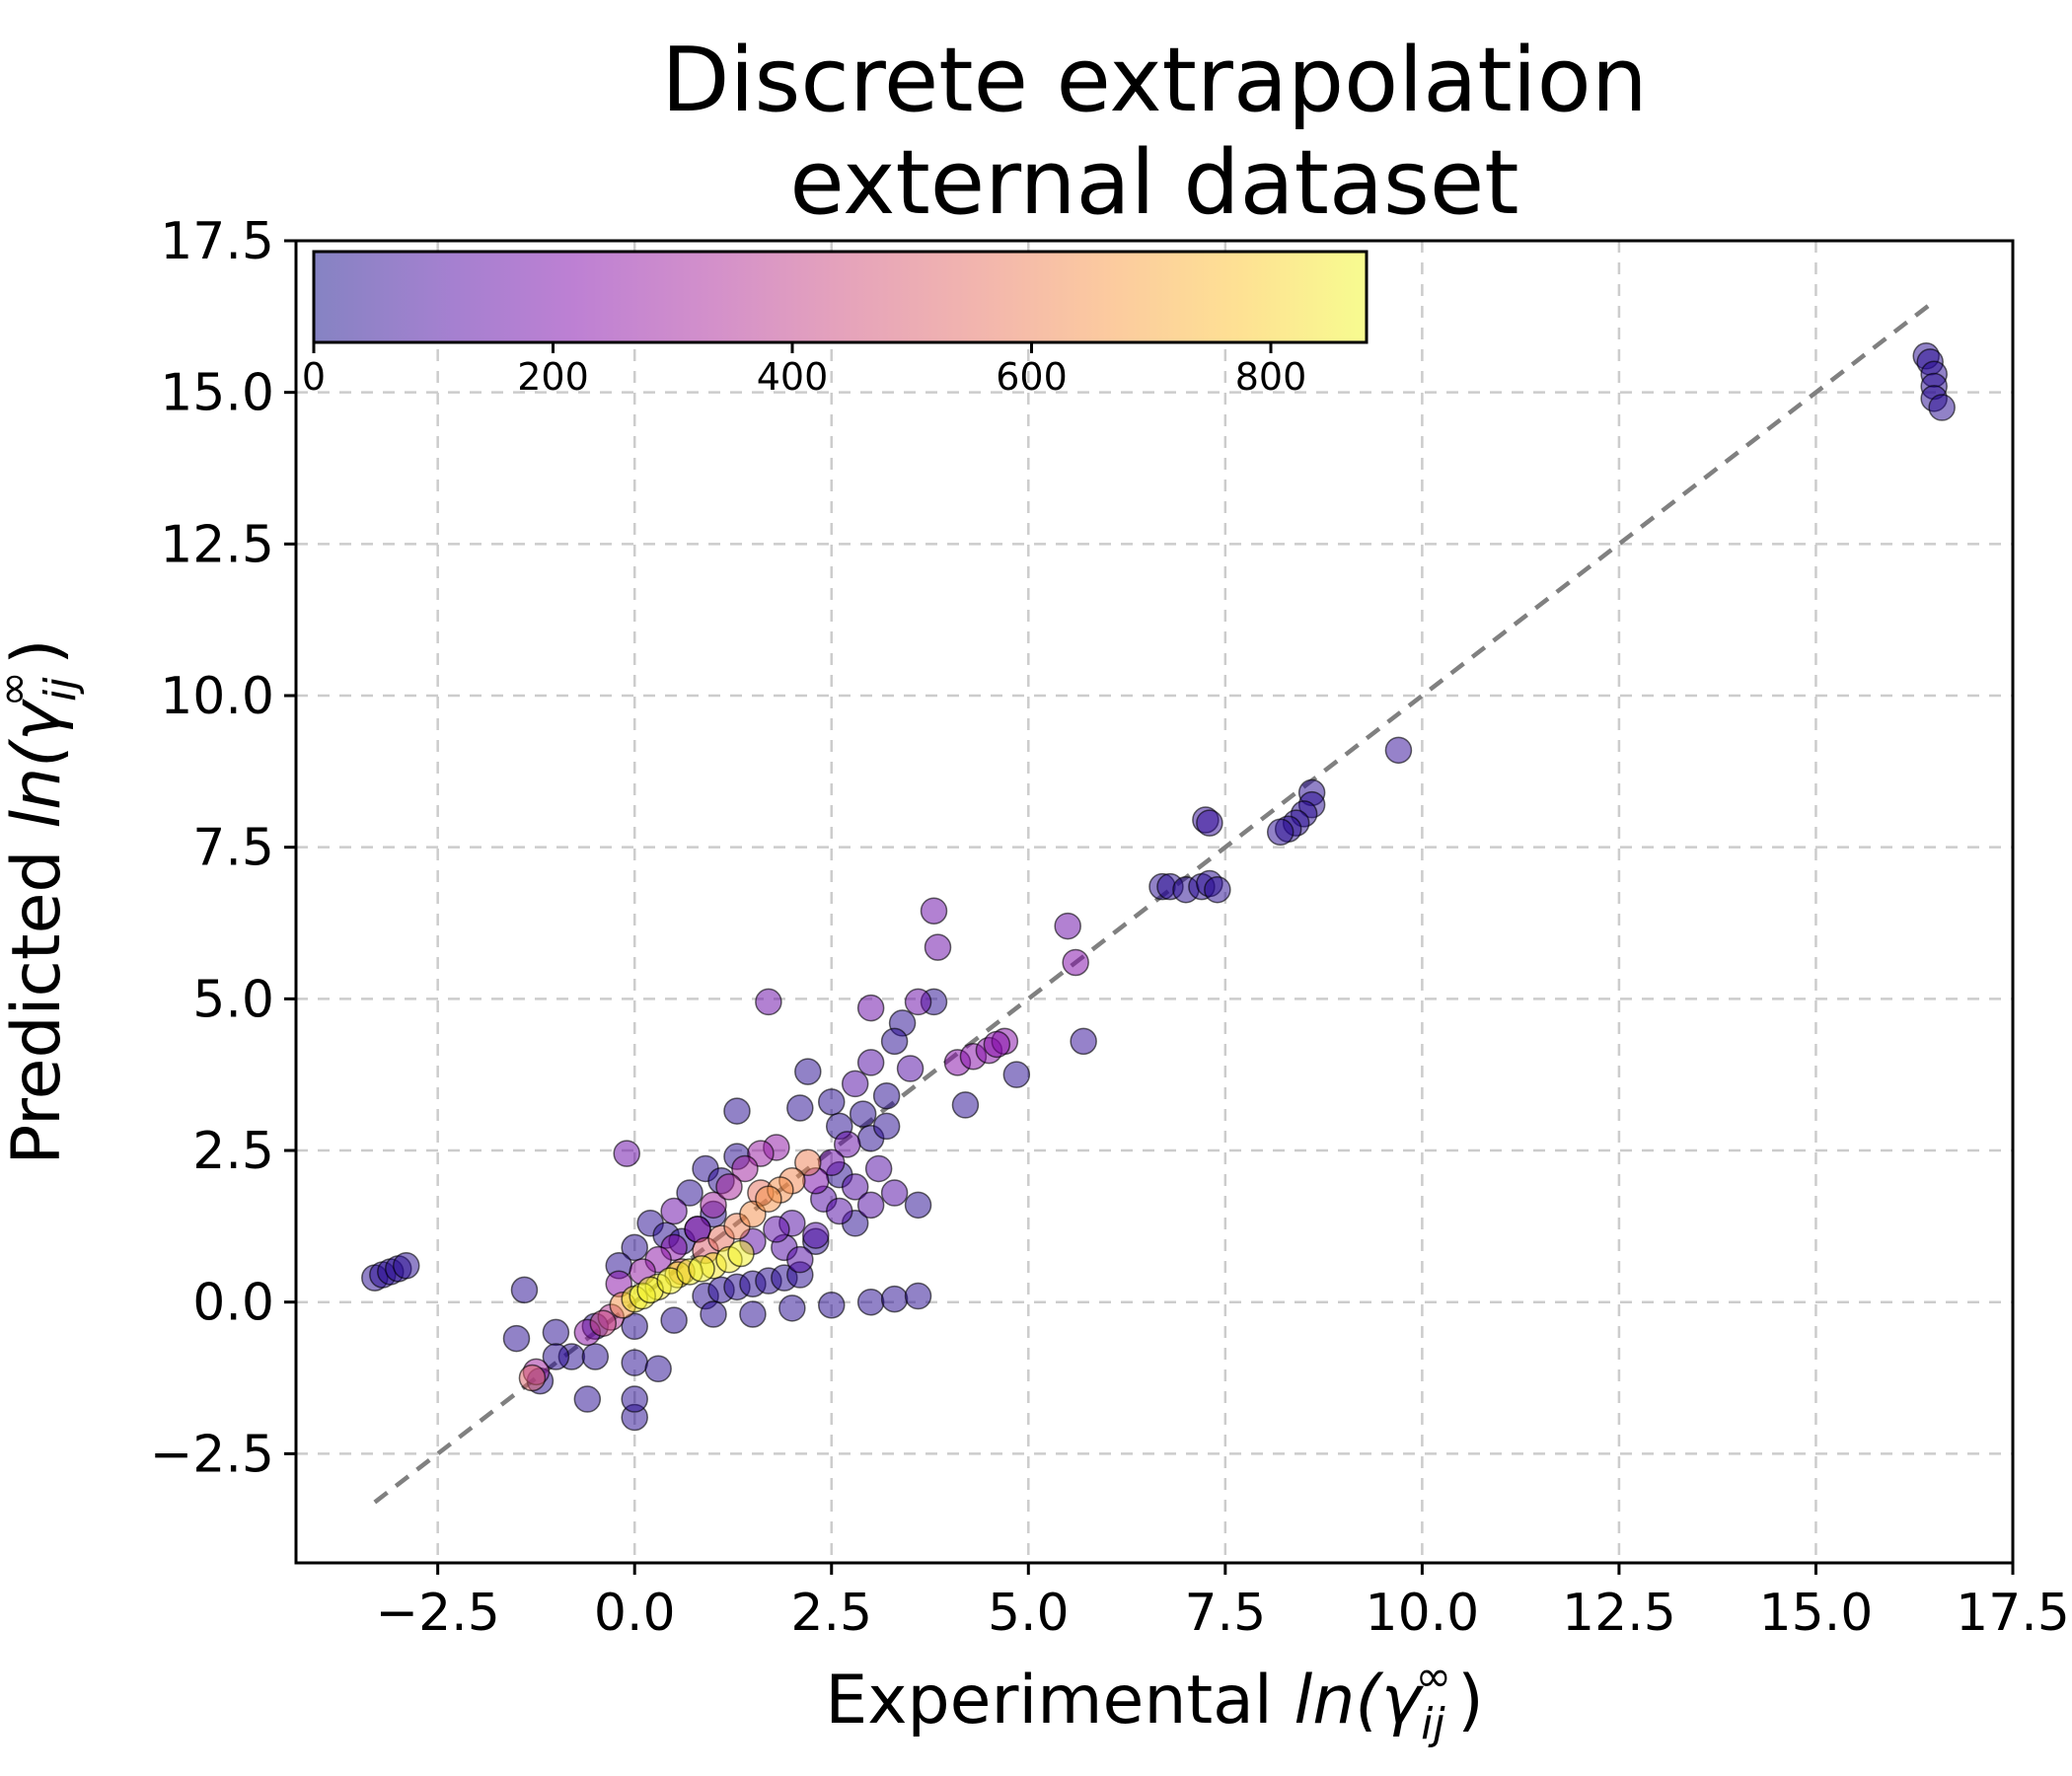 The width and height of the screenshot is (2072, 1776). Describe the element at coordinates (438, 1614) in the screenshot. I see `x-tick-label: −2.5` at that location.